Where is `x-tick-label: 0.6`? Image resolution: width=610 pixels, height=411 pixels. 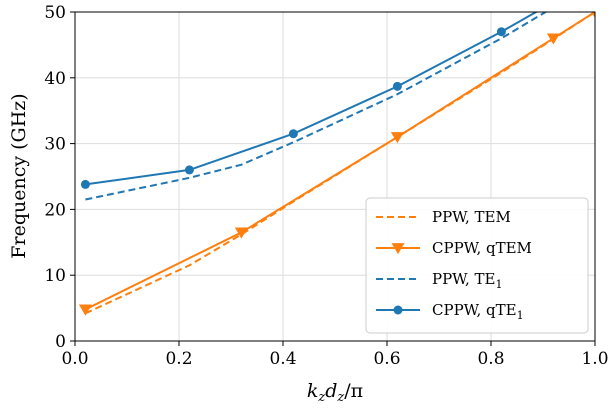
x-tick-label: 0.6 is located at coordinates (386, 359).